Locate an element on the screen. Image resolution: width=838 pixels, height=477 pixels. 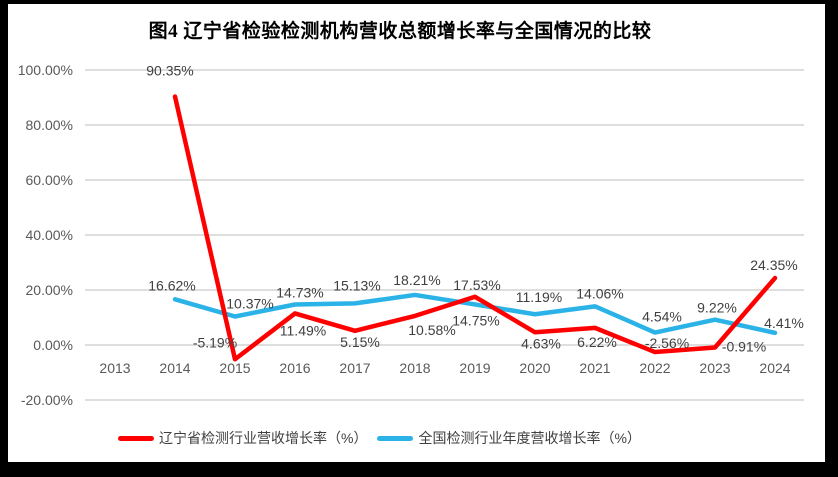
legend-item-national: 全国检测行业年度营收增长率（%） is located at coordinates (509, 438).